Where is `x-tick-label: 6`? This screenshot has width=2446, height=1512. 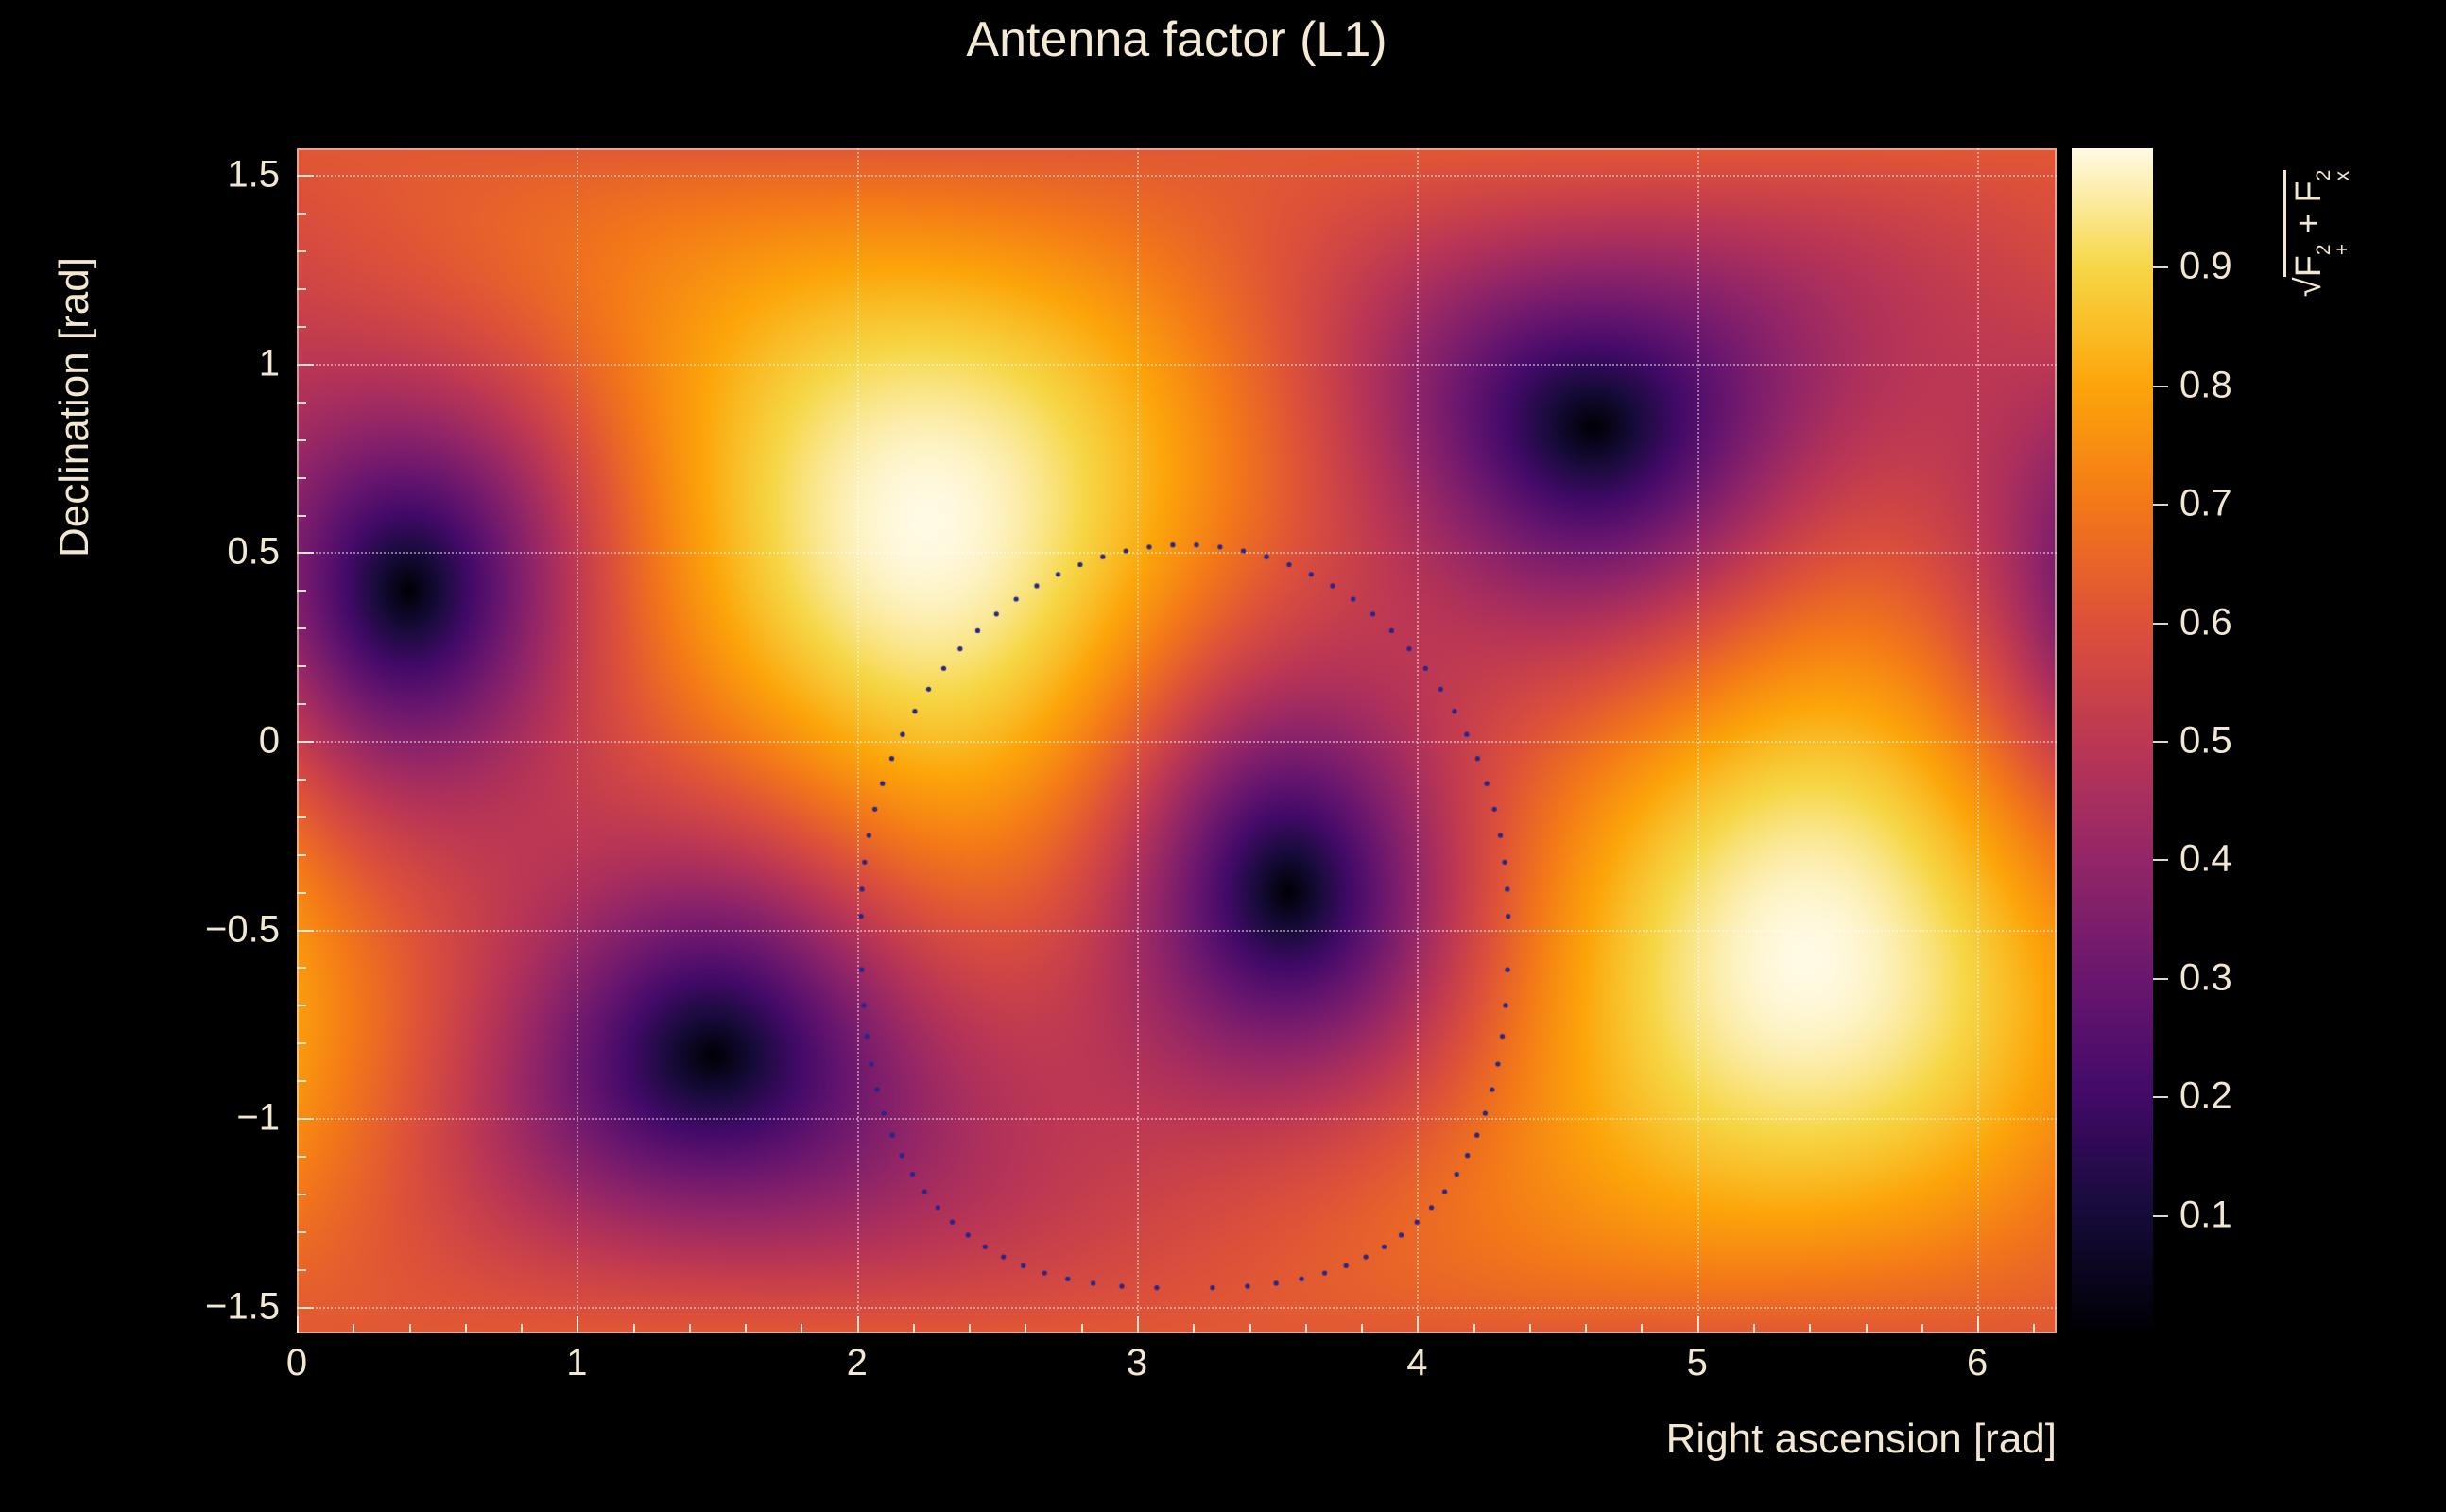
x-tick-label: 6 is located at coordinates (1978, 1362).